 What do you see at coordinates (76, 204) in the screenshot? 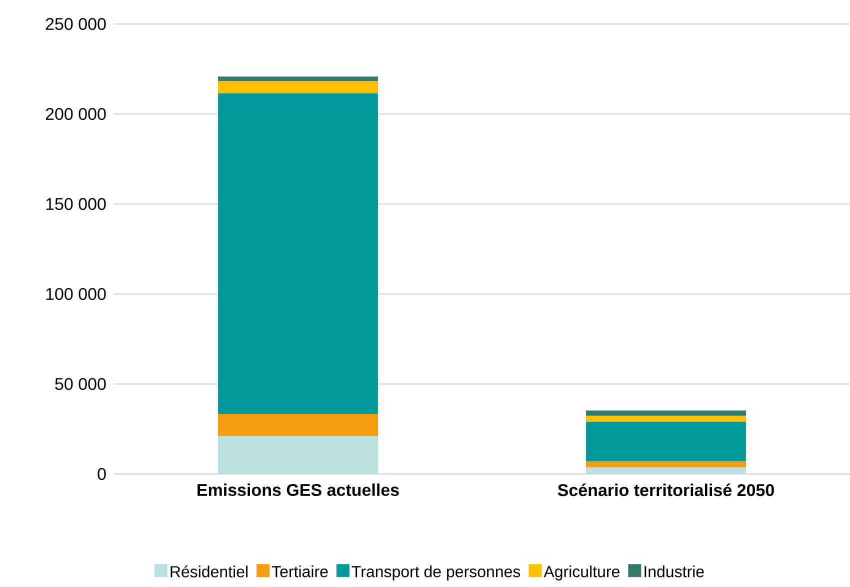
I see `y-tick-label: 150 000` at bounding box center [76, 204].